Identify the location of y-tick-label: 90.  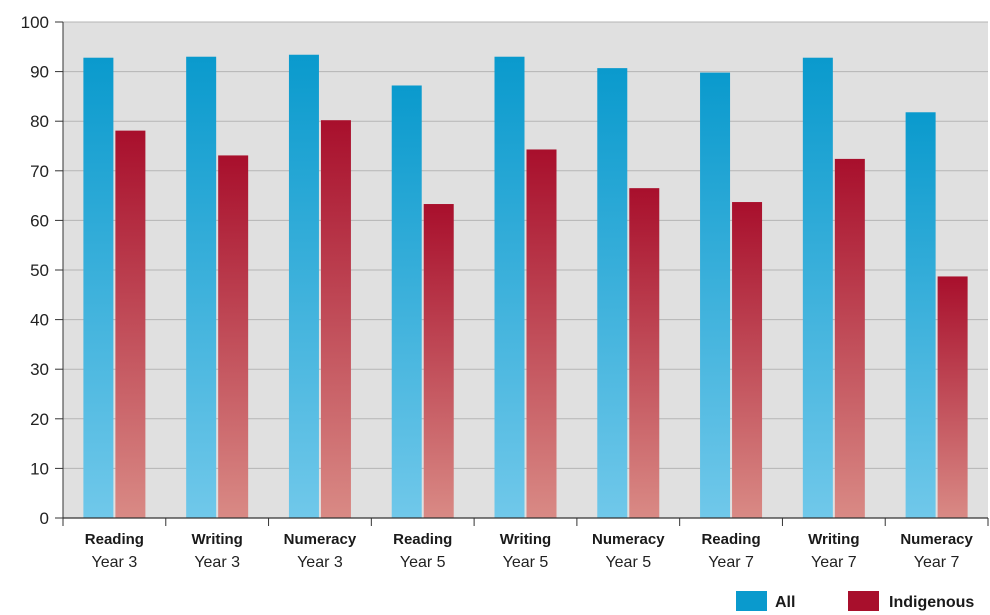
(39, 72).